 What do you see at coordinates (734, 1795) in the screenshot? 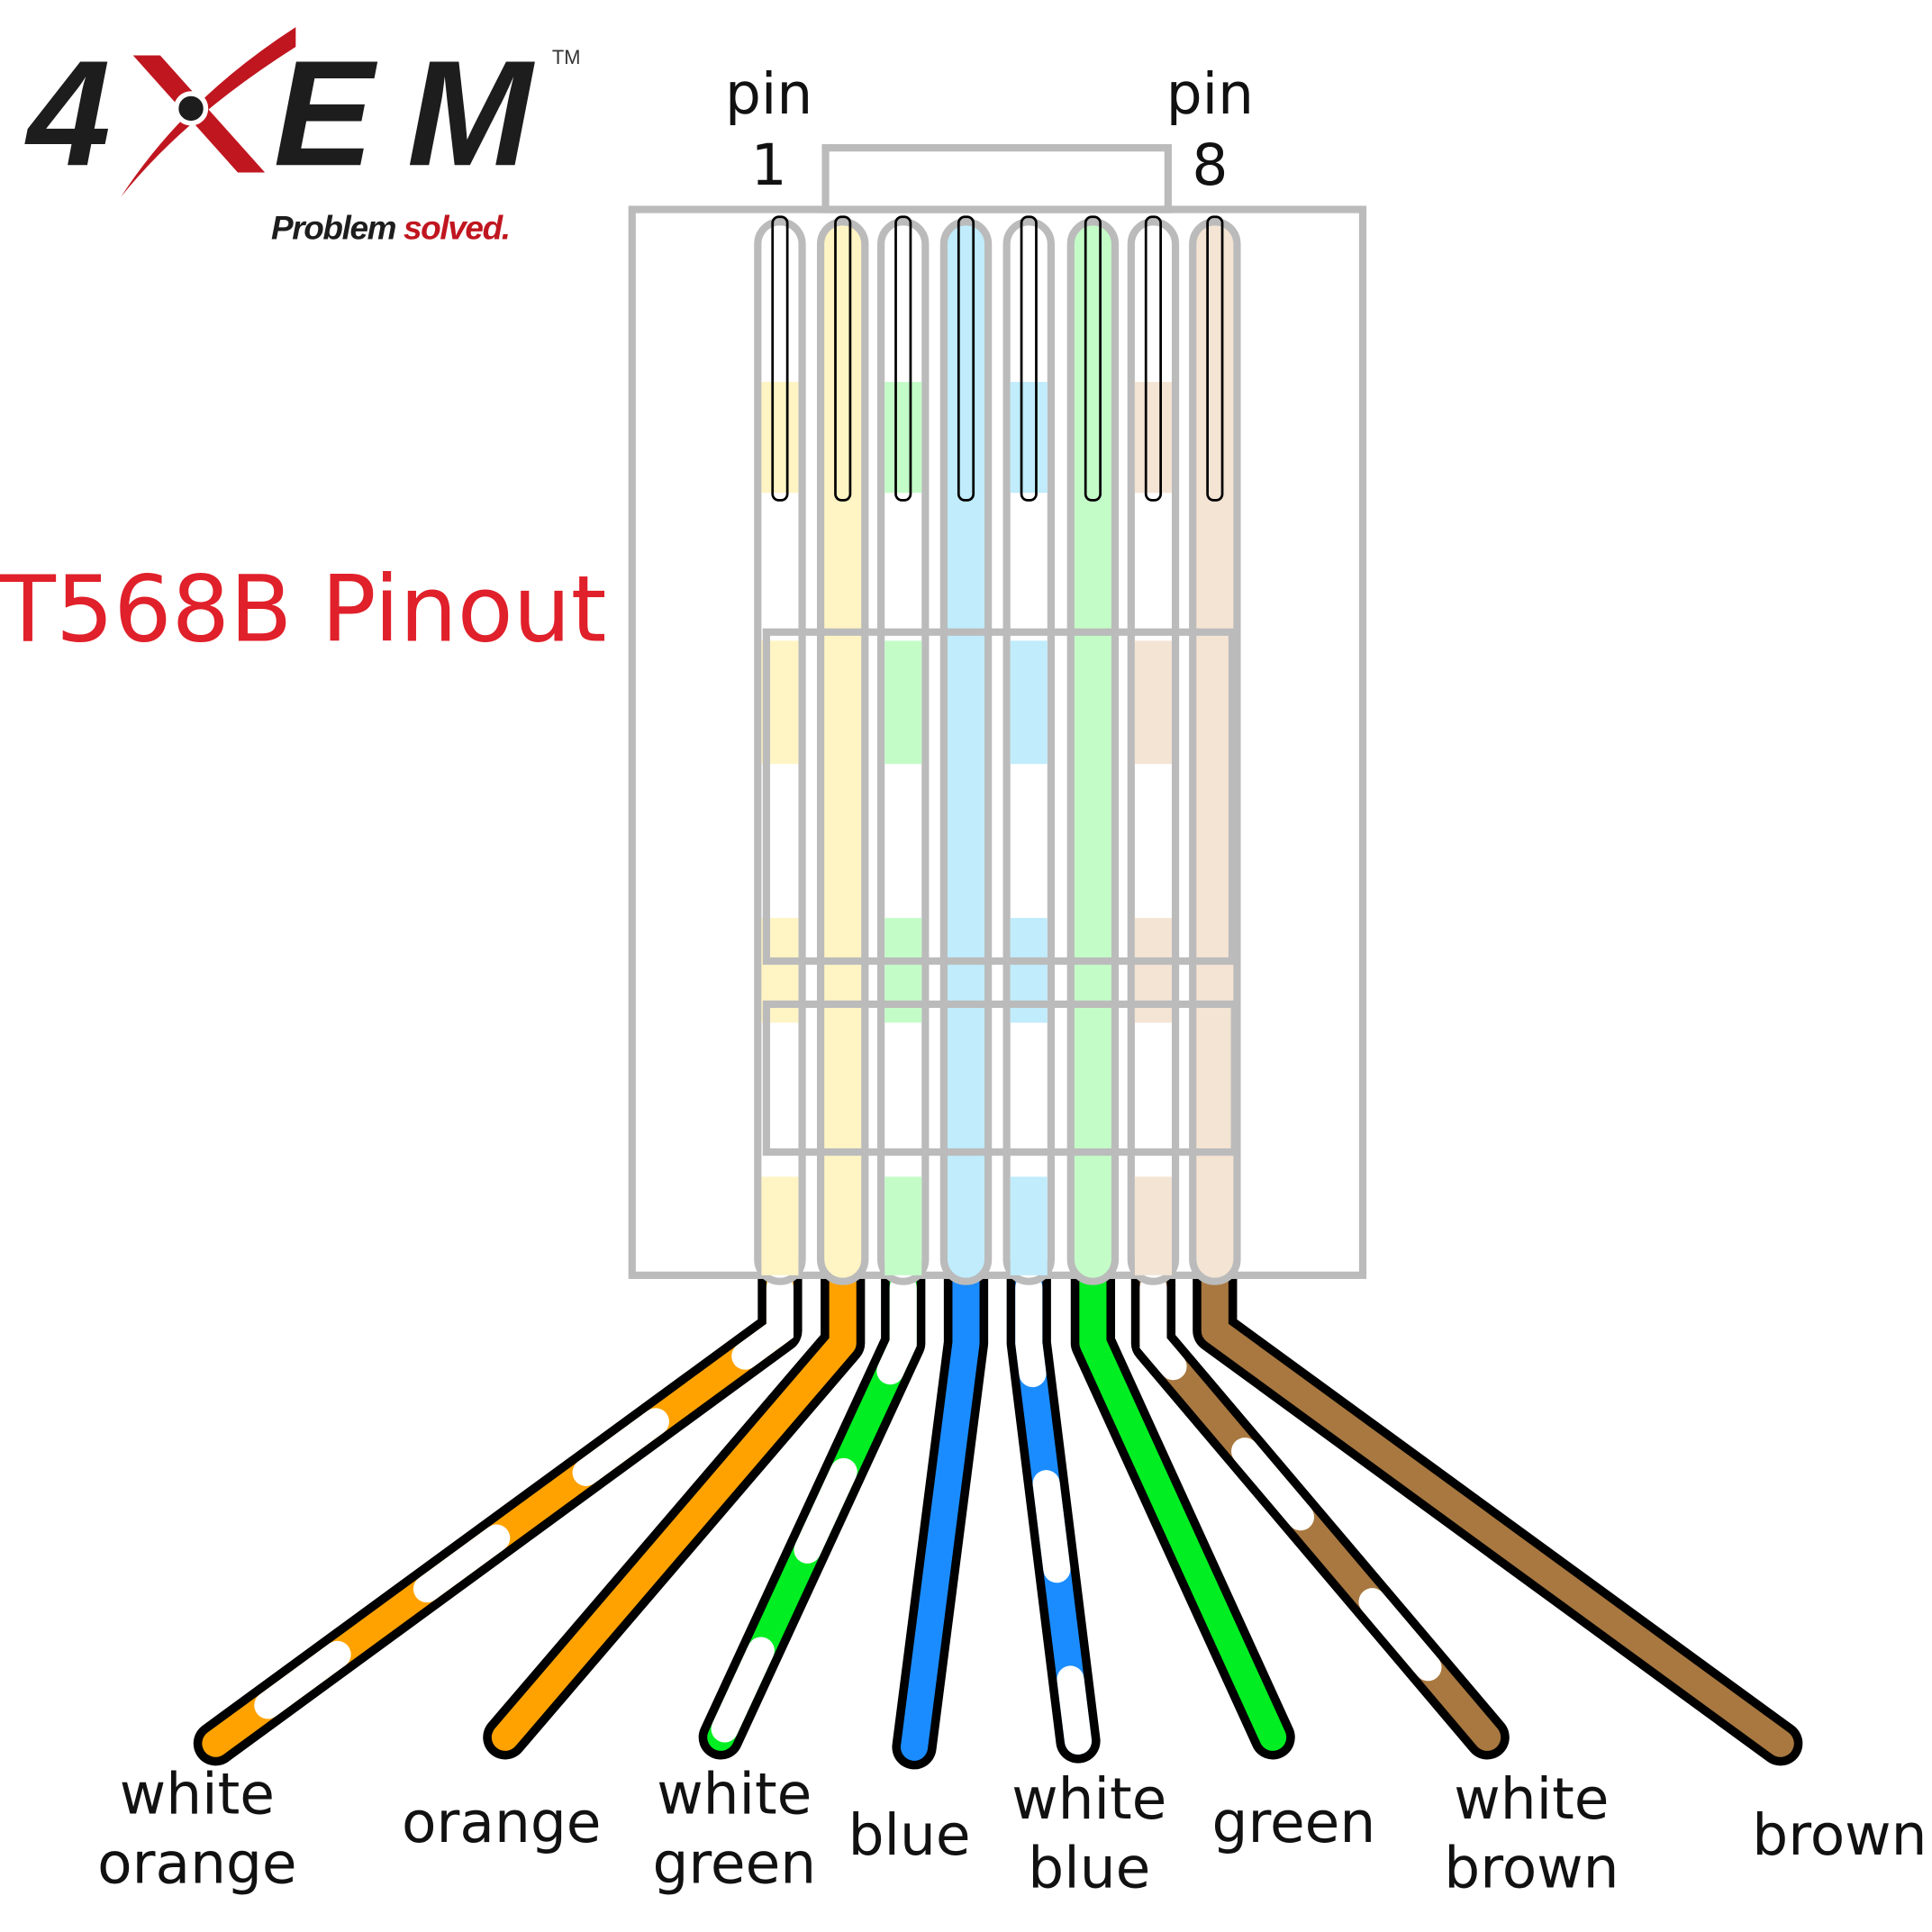
I see `wire-label-3-line-1: white` at bounding box center [734, 1795].